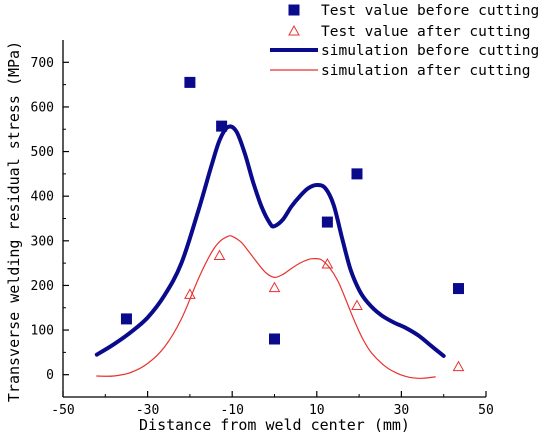  I want to click on y-axis-ticks: 0 100 200 300 400 500 600 700, so click(50, 219).